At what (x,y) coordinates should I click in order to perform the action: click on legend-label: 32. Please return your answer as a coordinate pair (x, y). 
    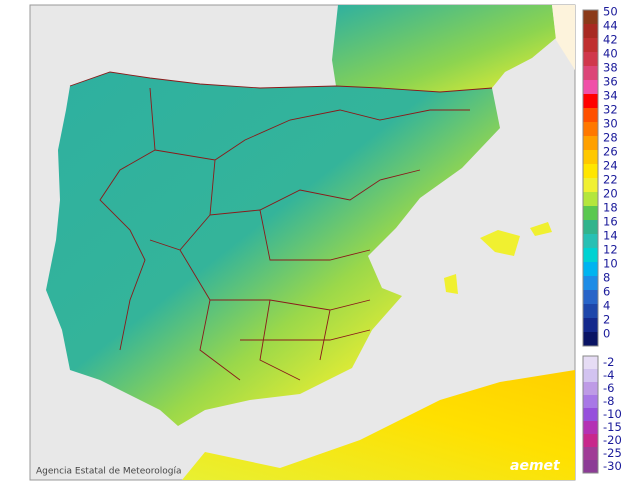
    Looking at the image, I should click on (610, 110).